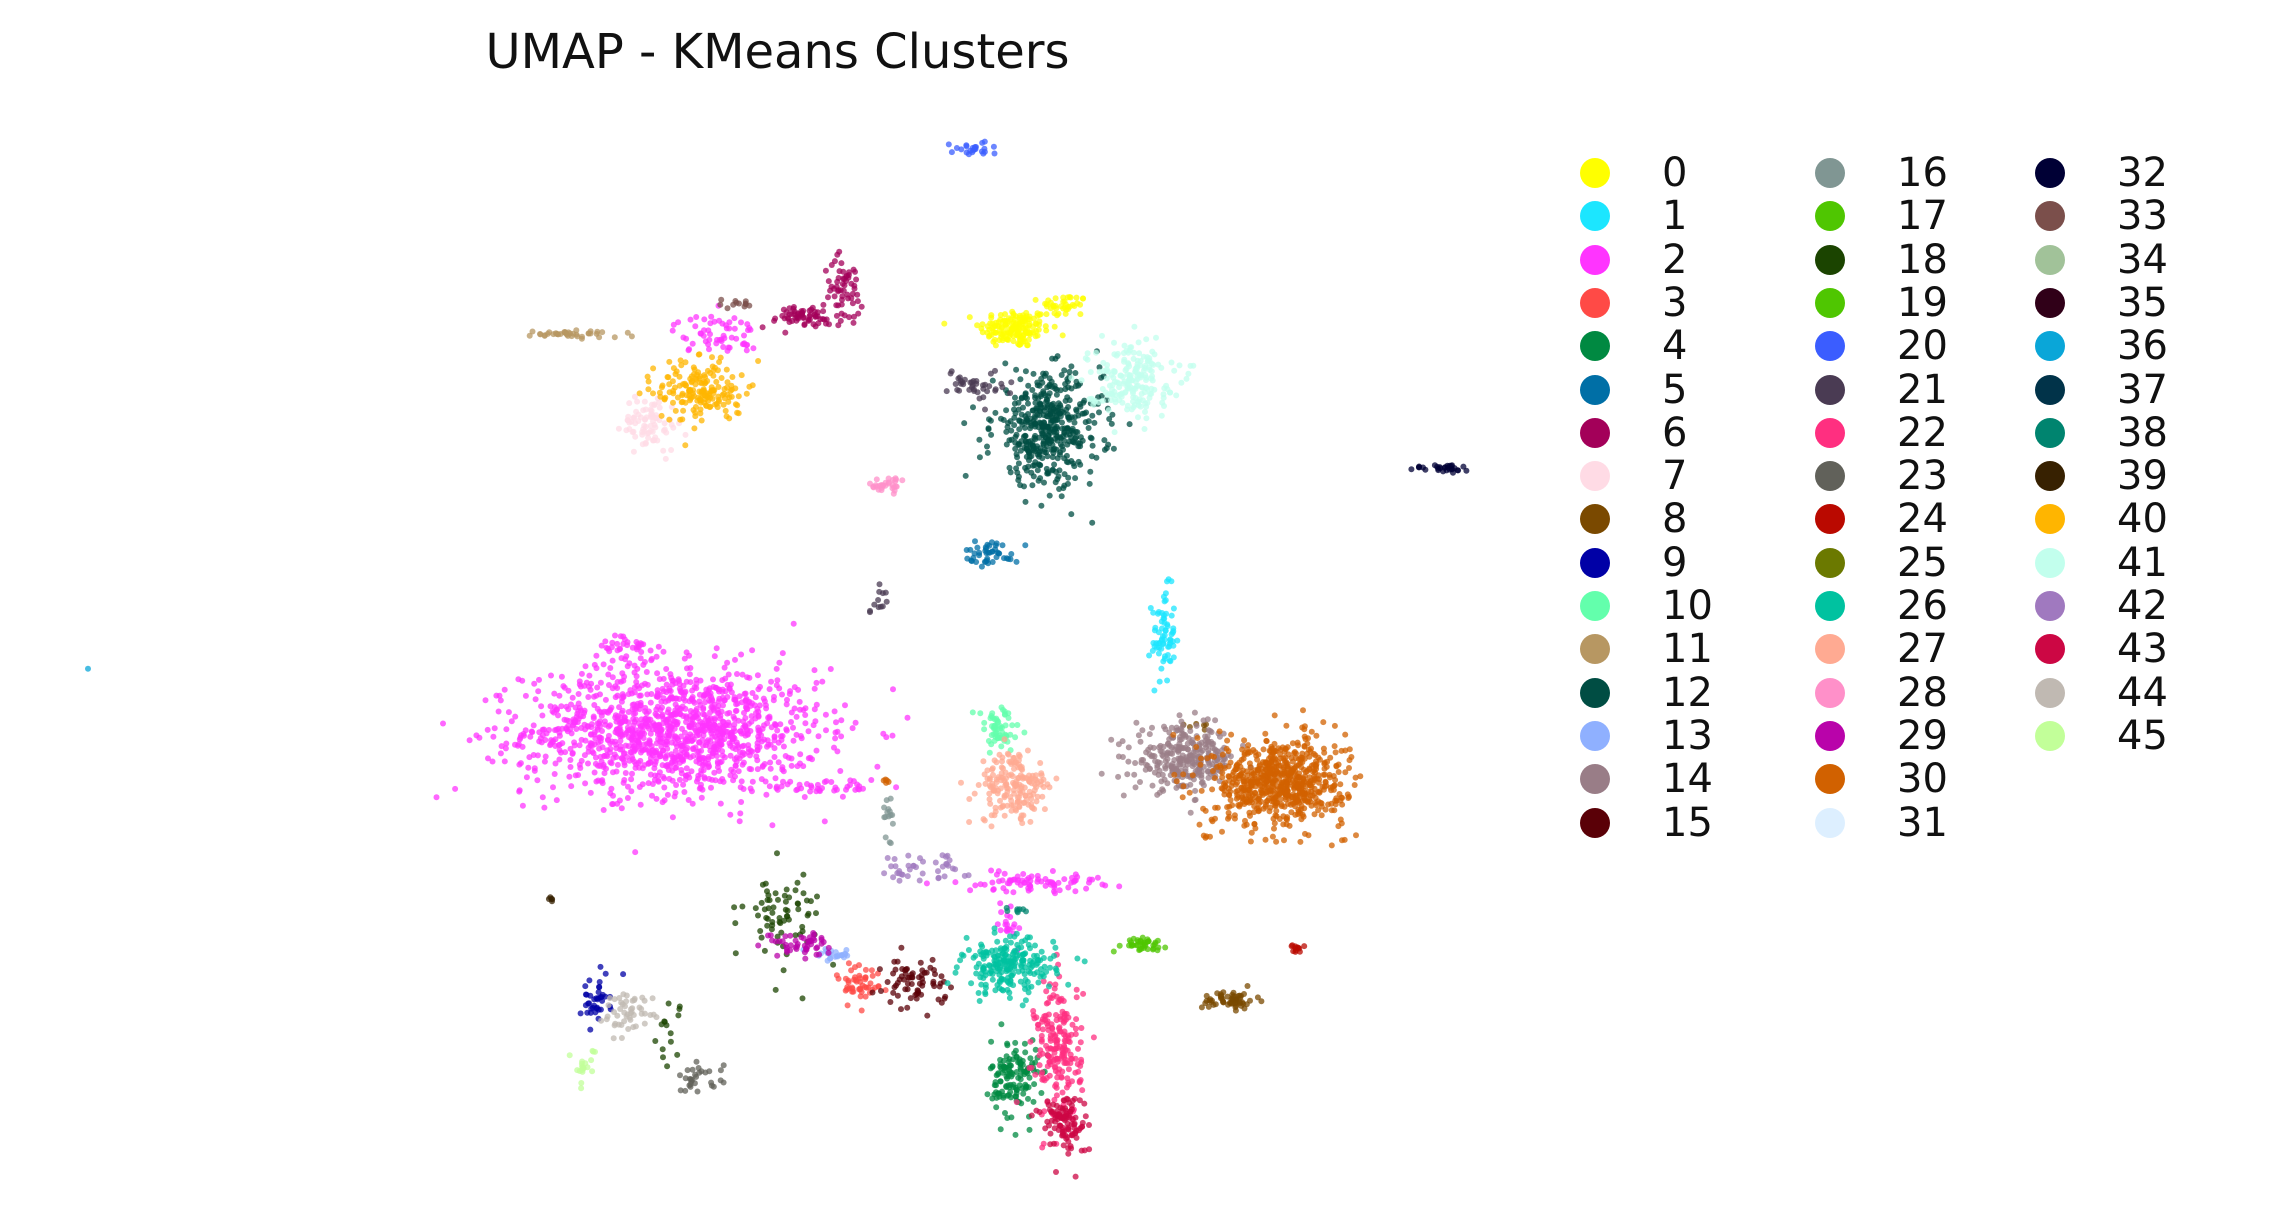 The height and width of the screenshot is (1231, 2278). Describe the element at coordinates (1439, 469) in the screenshot. I see `cluster-32-points` at that location.